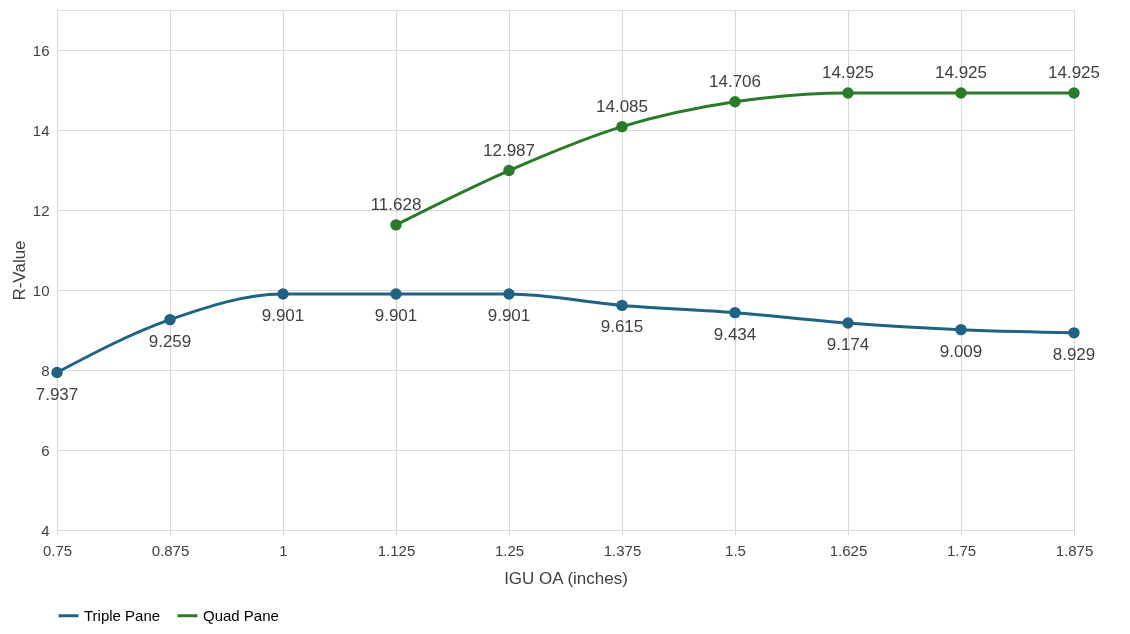 This screenshot has height=634, width=1130. Describe the element at coordinates (283, 550) in the screenshot. I see `x-tick-label: 1` at that location.